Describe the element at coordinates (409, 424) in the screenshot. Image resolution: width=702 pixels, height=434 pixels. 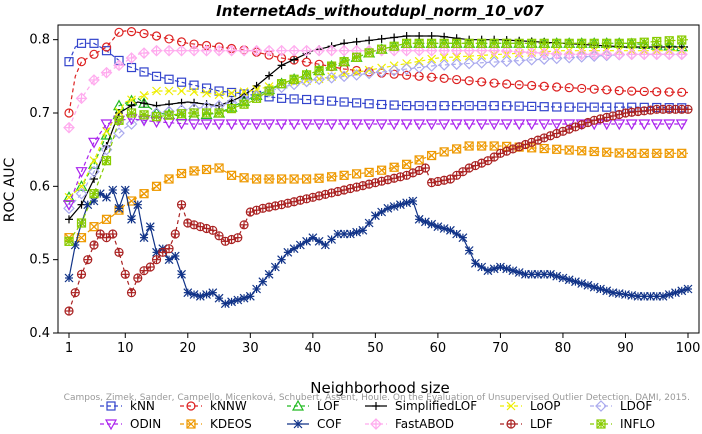
I see `legend-item-fastabod: FastABOD` at that location.